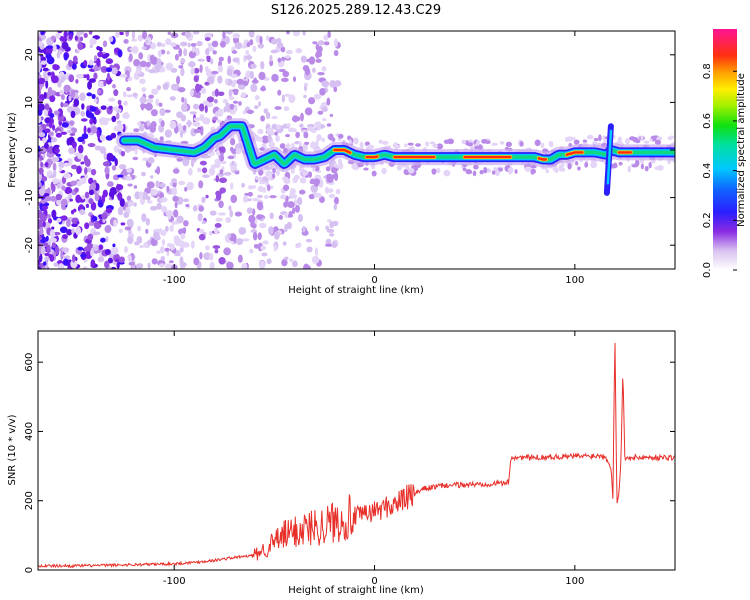  I want to click on snr-y-label: SNR (10 * v/v), so click(12, 449).